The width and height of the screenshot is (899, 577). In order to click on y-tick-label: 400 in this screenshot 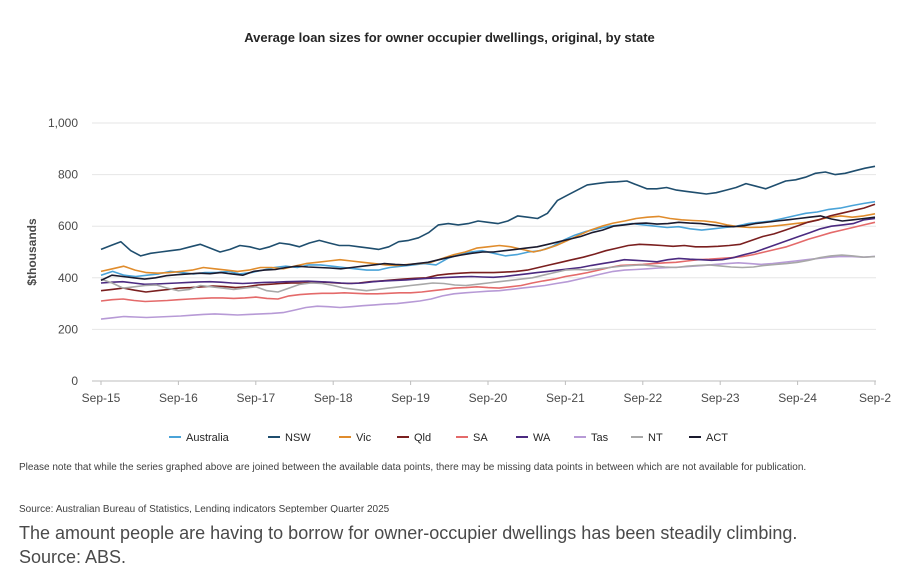, I will do `click(68, 278)`.